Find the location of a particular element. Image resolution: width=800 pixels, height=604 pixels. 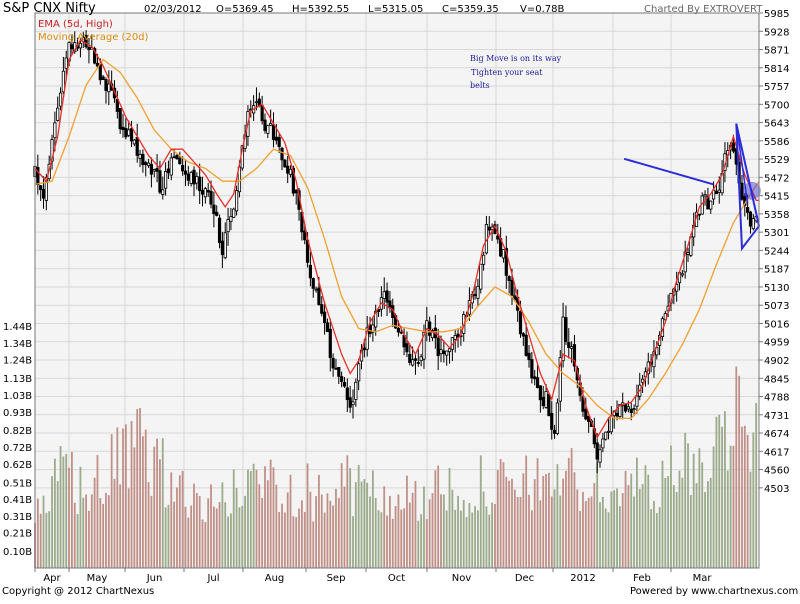

tick-label-month: Oct is located at coordinates (396, 578).